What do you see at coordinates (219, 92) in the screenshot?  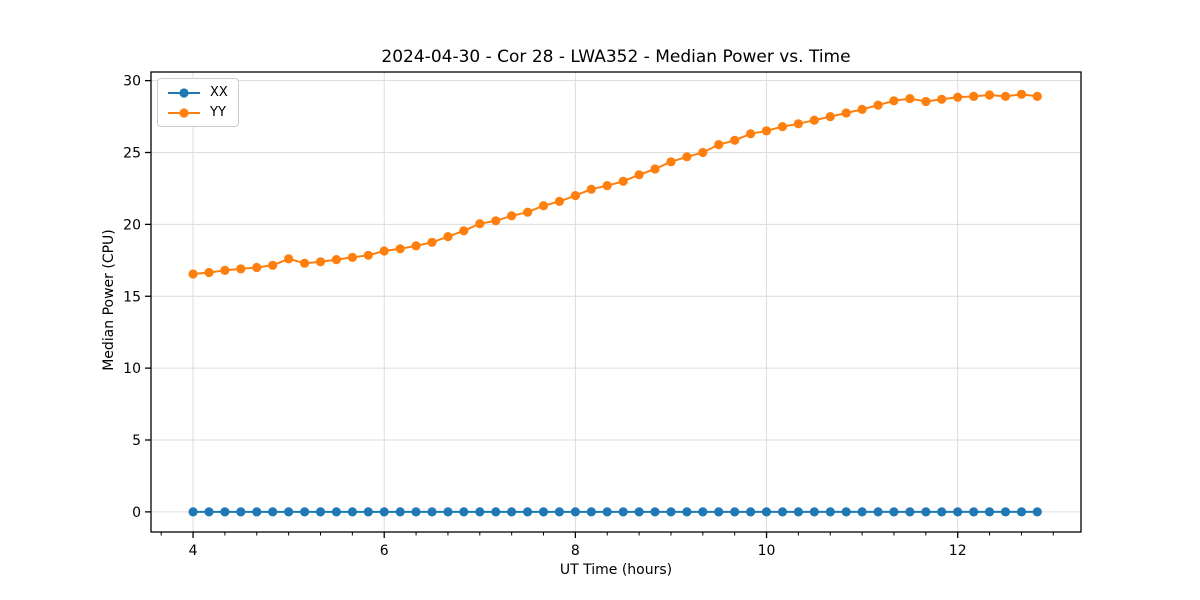 I see `legend-label-xx: XX` at bounding box center [219, 92].